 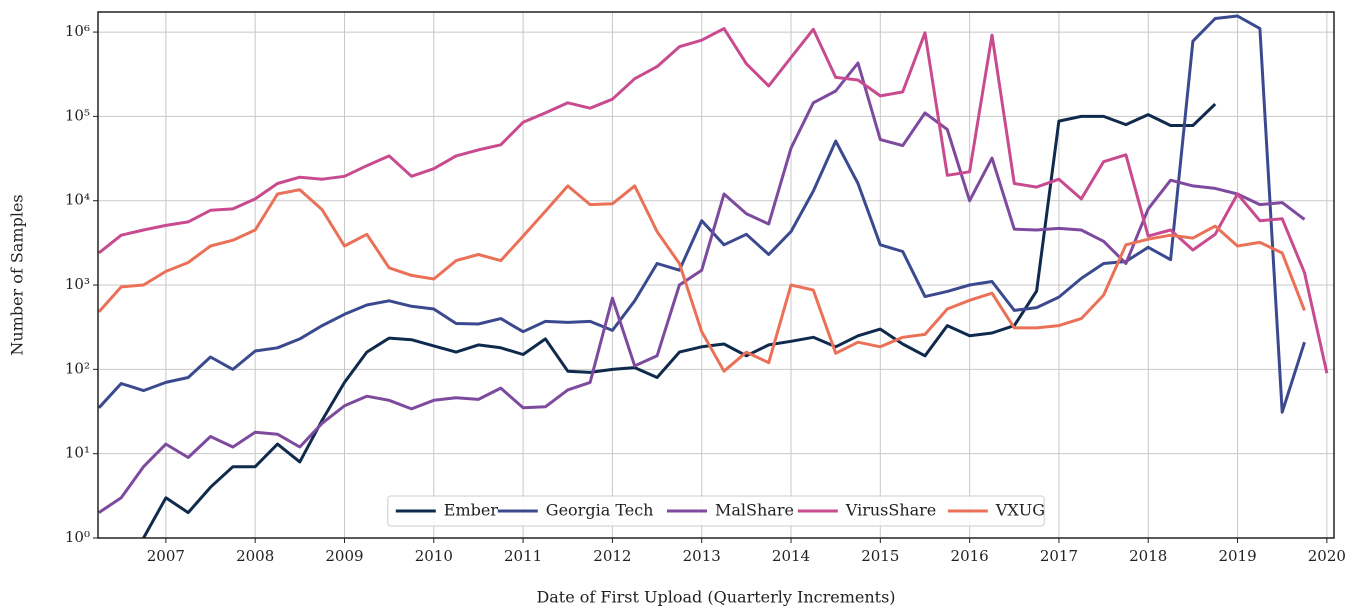 I want to click on legend-label: VXUG, so click(x=1020, y=510).